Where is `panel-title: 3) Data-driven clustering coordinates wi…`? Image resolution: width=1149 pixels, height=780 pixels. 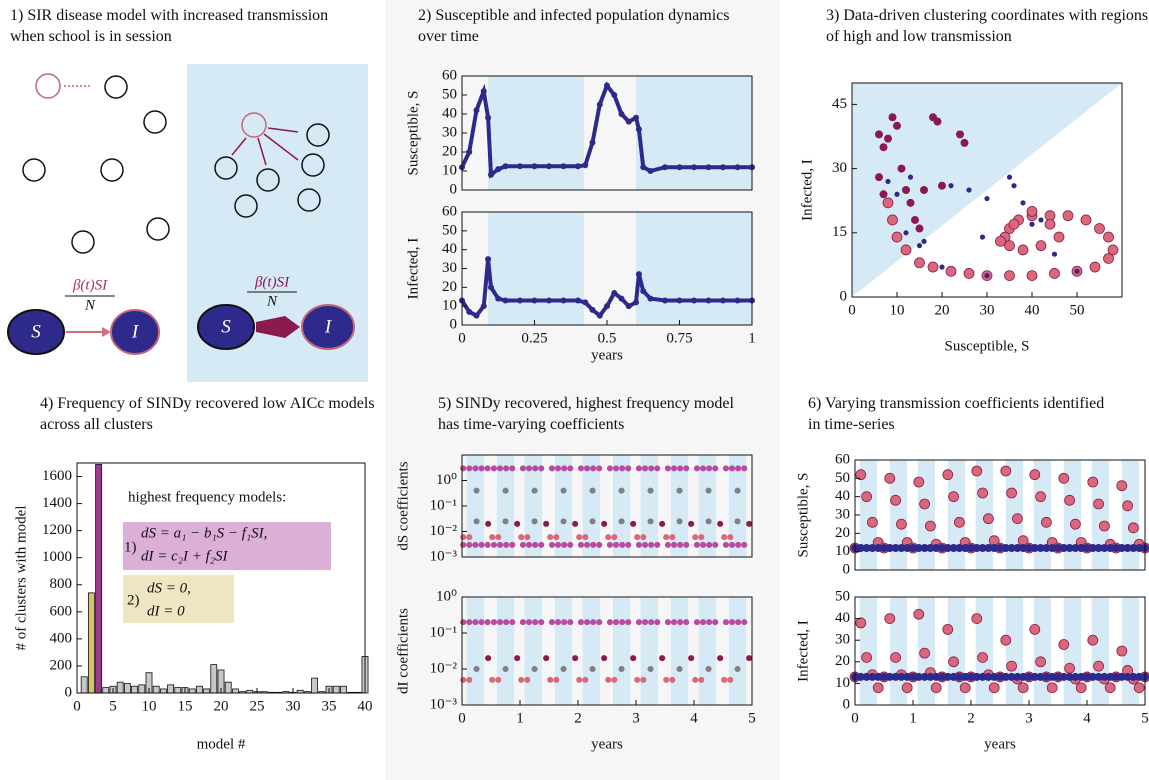 panel-title: 3) Data-driven clustering coordinates wi… is located at coordinates (987, 26).